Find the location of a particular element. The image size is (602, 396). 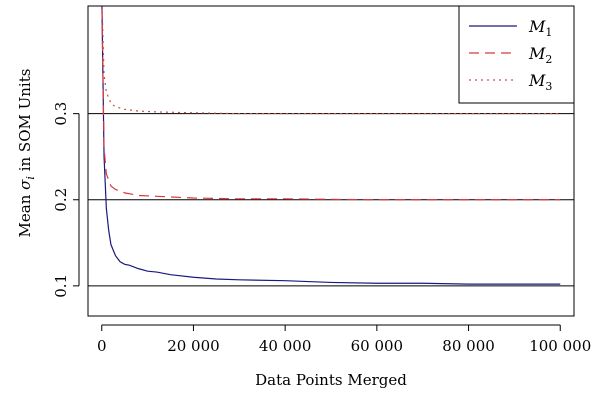

legend-label-3: M3 is located at coordinates (540, 82).